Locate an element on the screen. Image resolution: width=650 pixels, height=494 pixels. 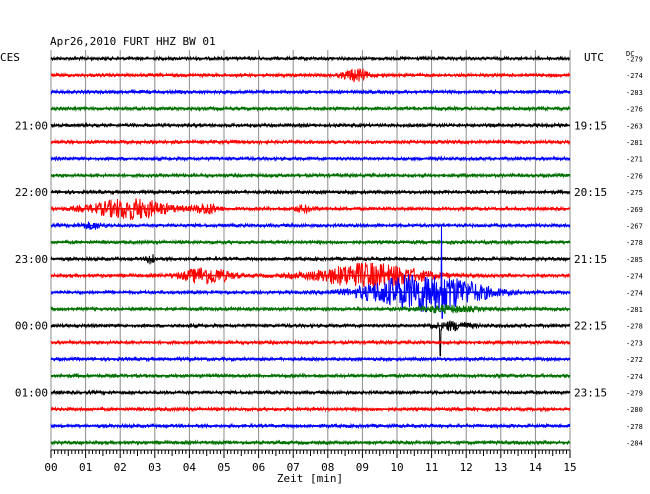
dc-offset-label: -280 is located at coordinates (634, 410).